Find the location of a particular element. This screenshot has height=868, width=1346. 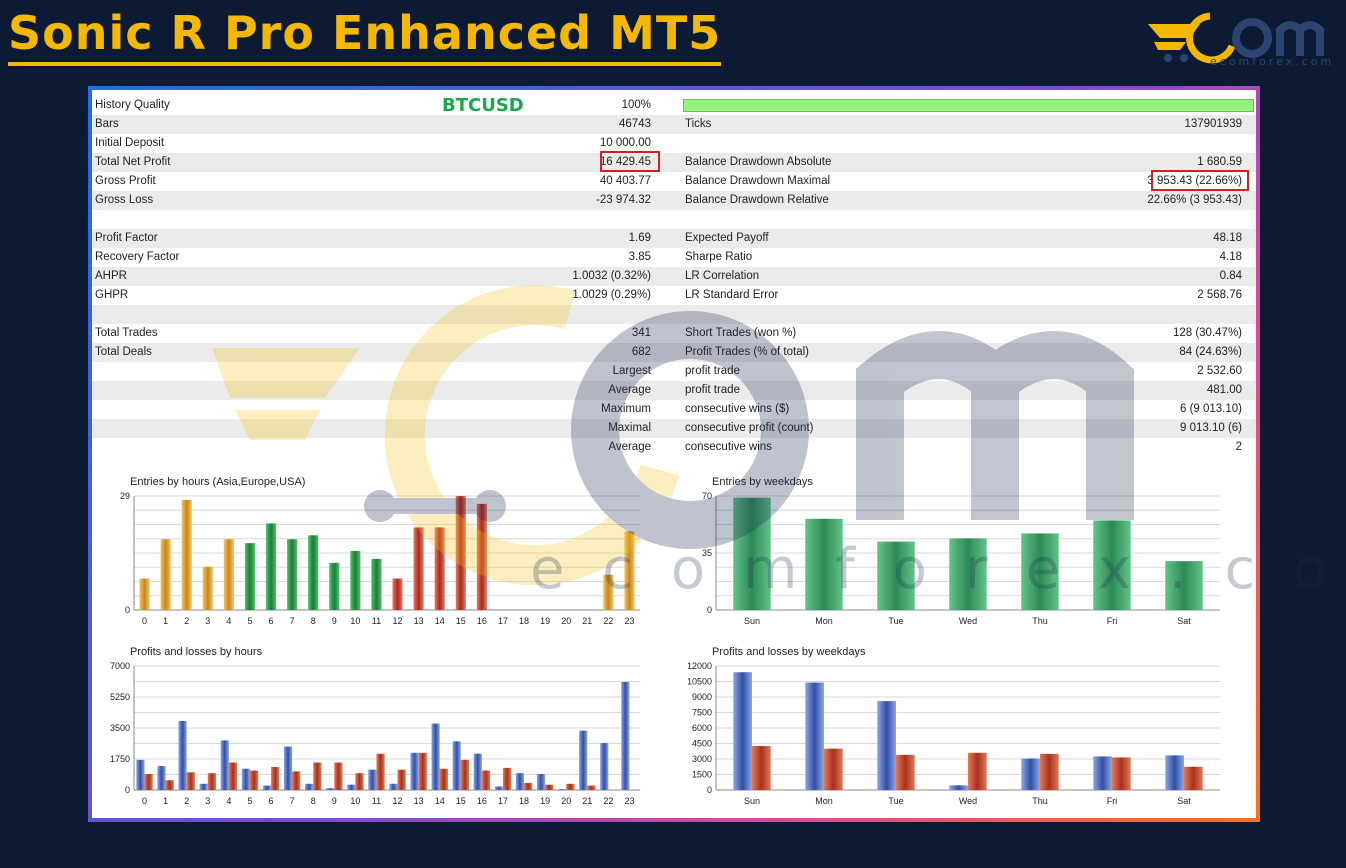

stat-value: 0.84 is located at coordinates (1230, 276).